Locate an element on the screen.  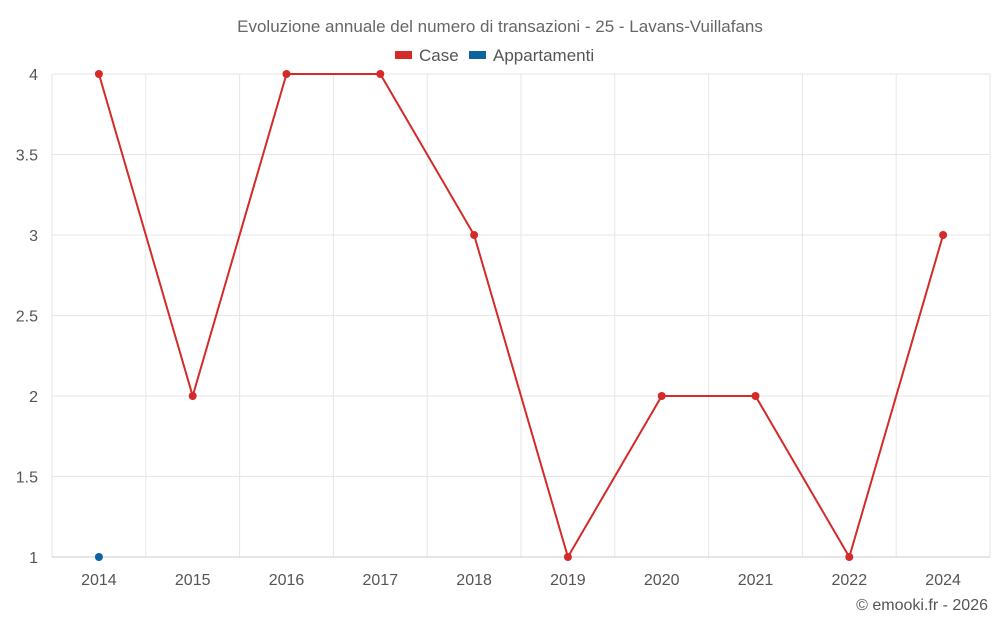
x-tick-label: 2022 is located at coordinates (850, 580).